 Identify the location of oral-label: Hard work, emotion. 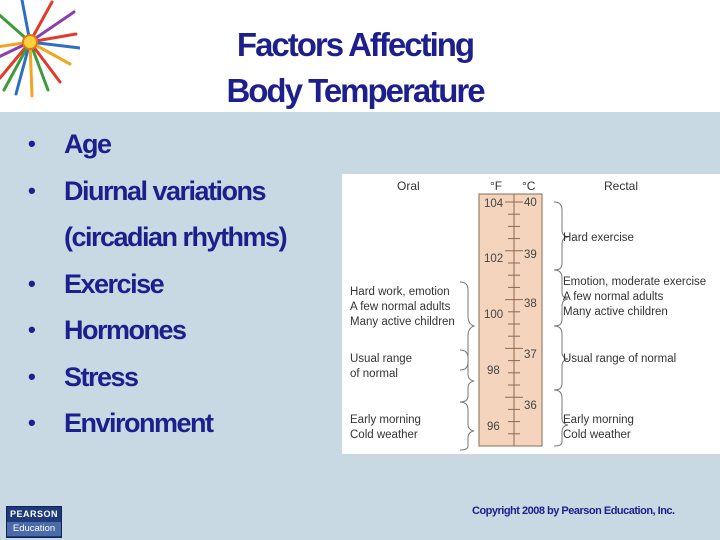
(400, 292).